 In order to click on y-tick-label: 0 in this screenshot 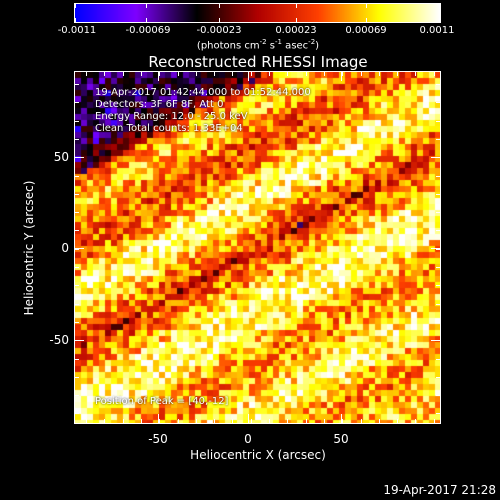, I will do `click(65, 248)`.